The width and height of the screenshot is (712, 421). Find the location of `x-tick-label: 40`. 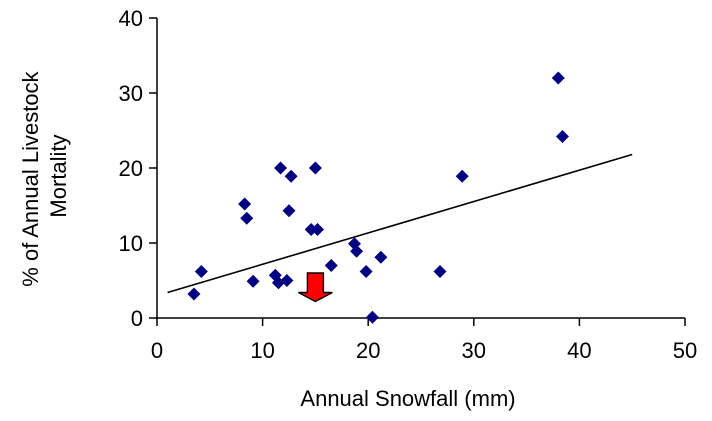

x-tick-label: 40 is located at coordinates (579, 350).